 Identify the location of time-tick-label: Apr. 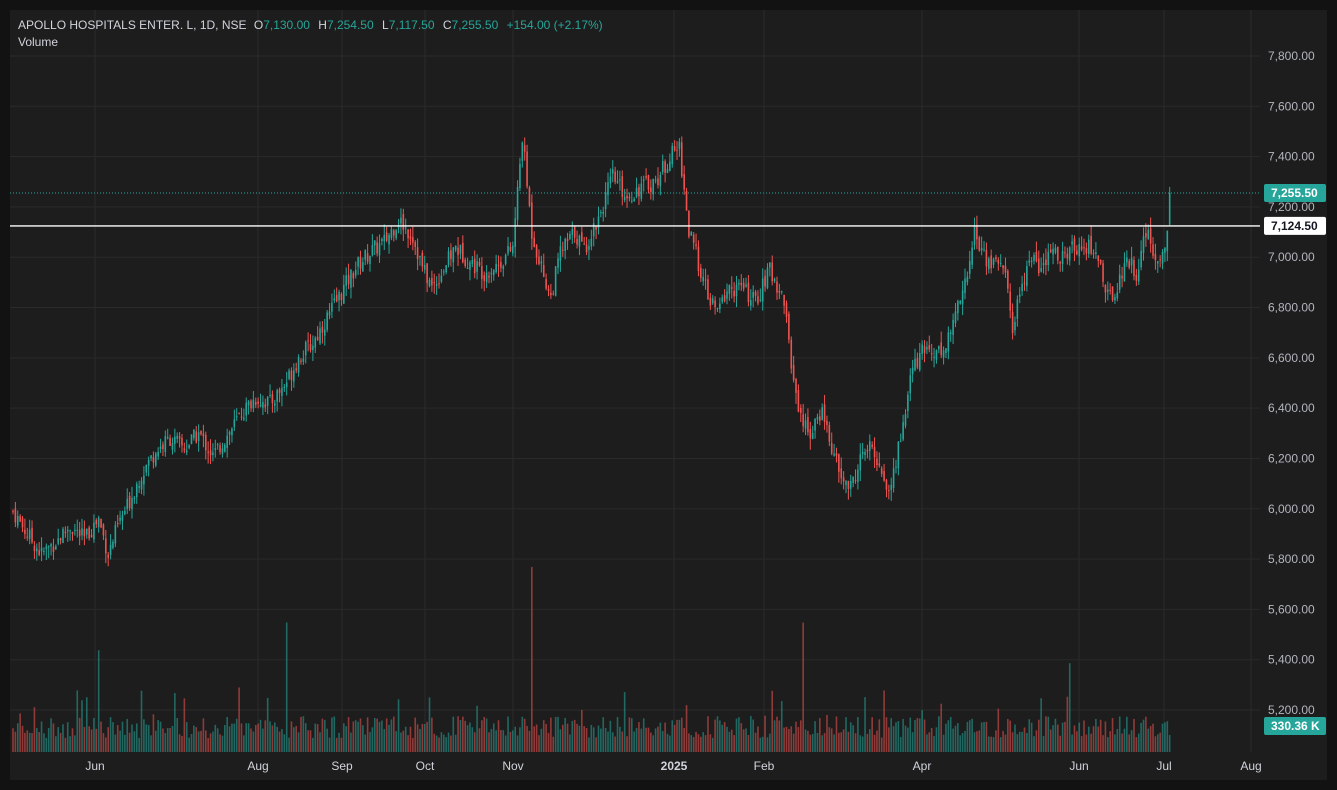
(922, 766).